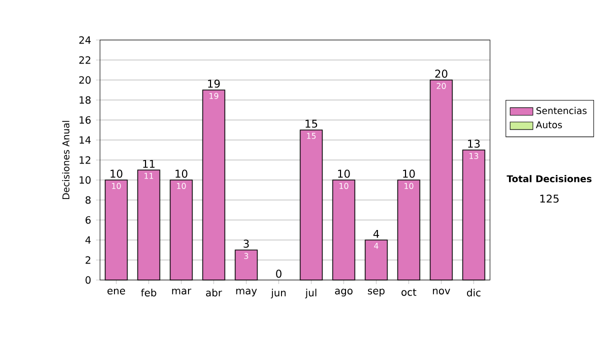 The height and width of the screenshot is (340, 600). Describe the element at coordinates (88, 240) in the screenshot. I see `y-tick-label: 4` at that location.